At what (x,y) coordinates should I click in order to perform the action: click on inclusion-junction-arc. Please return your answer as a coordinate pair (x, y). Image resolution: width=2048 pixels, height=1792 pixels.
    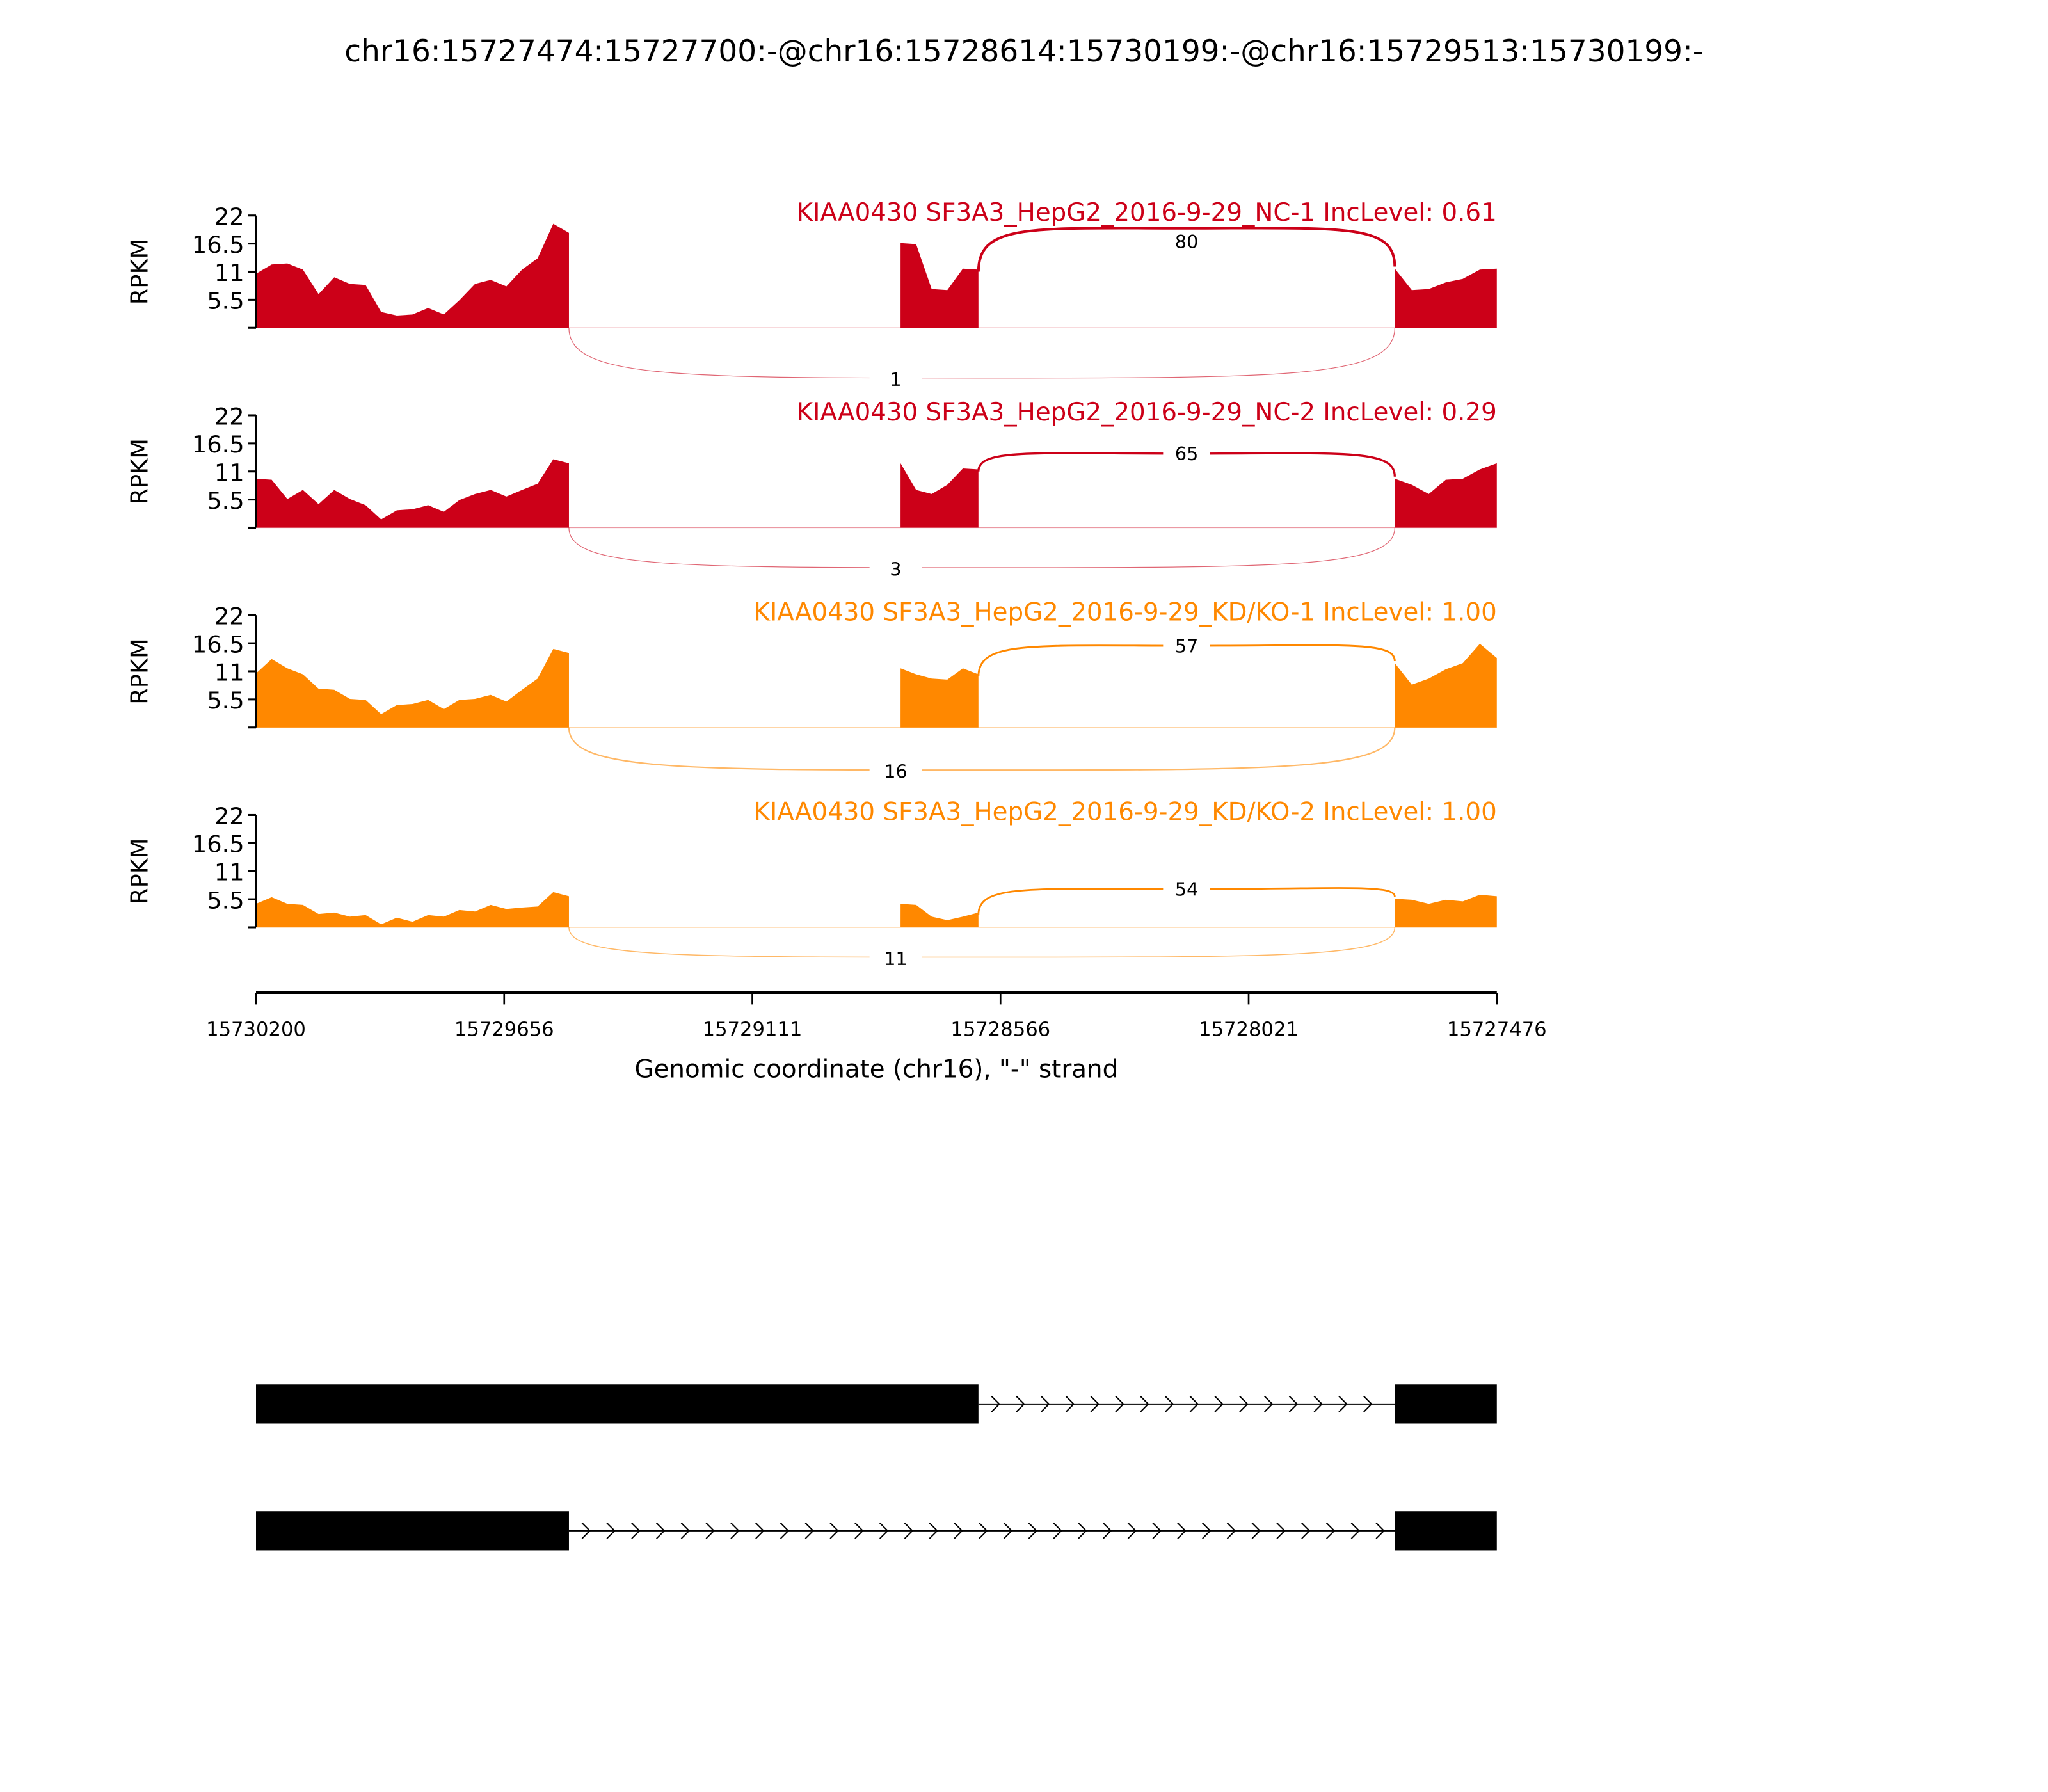
    Looking at the image, I should click on (1186, 249).